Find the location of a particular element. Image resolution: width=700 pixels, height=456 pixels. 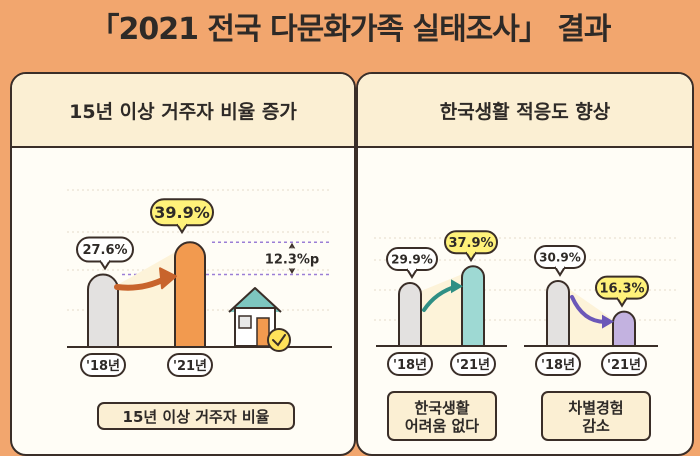

value-label-2021-bubble-tail is located at coordinates (182, 229).